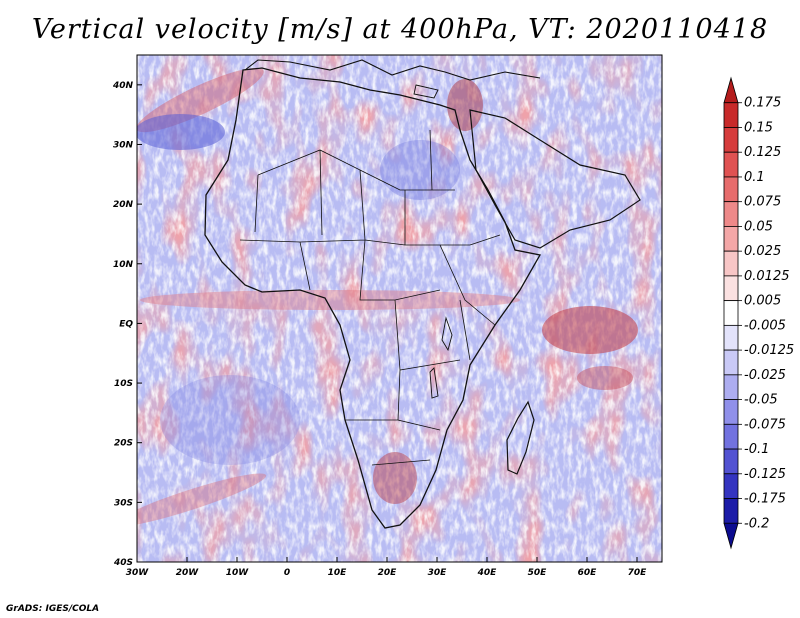 This screenshot has height=618, width=800. I want to click on south-atlantic-band, so click(202, 500).